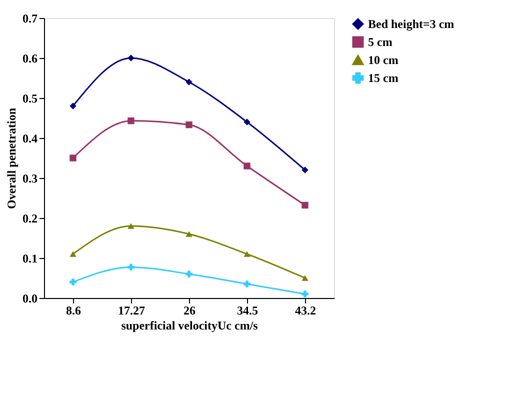  What do you see at coordinates (30, 299) in the screenshot?
I see `y-tick-label: 0.0` at bounding box center [30, 299].